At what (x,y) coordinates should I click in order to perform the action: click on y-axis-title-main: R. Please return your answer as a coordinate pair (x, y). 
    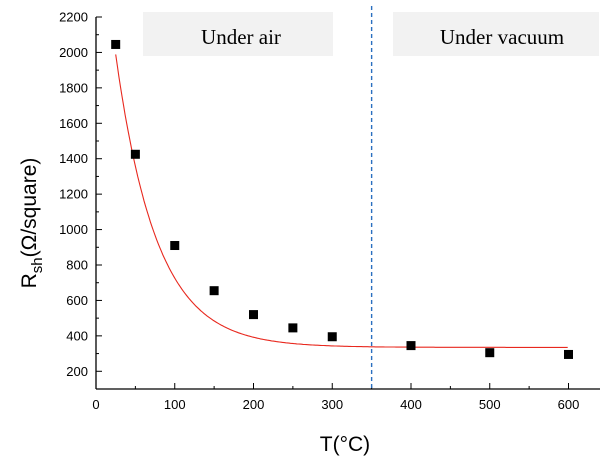
    Looking at the image, I should click on (29, 280).